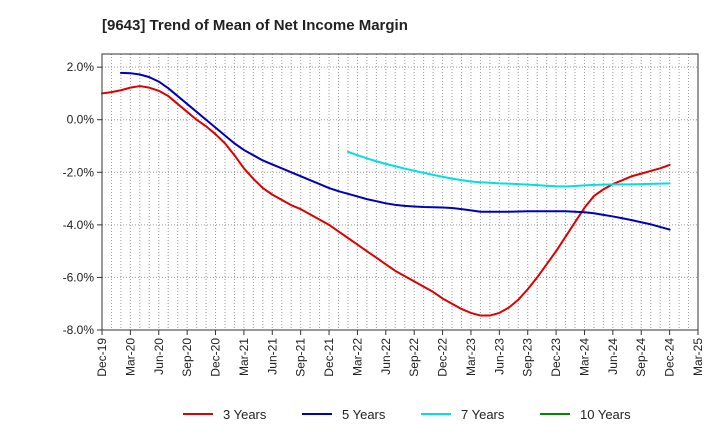  What do you see at coordinates (471, 357) in the screenshot?
I see `x-tick-label: Mar-23` at bounding box center [471, 357].